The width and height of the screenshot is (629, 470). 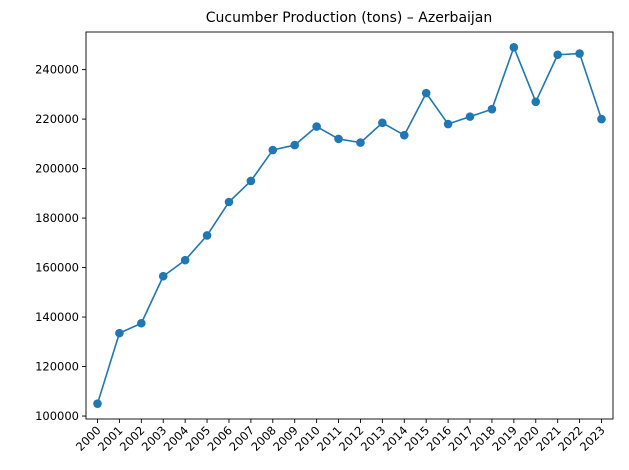 I want to click on y-tick-label: 180000, so click(x=57, y=218).